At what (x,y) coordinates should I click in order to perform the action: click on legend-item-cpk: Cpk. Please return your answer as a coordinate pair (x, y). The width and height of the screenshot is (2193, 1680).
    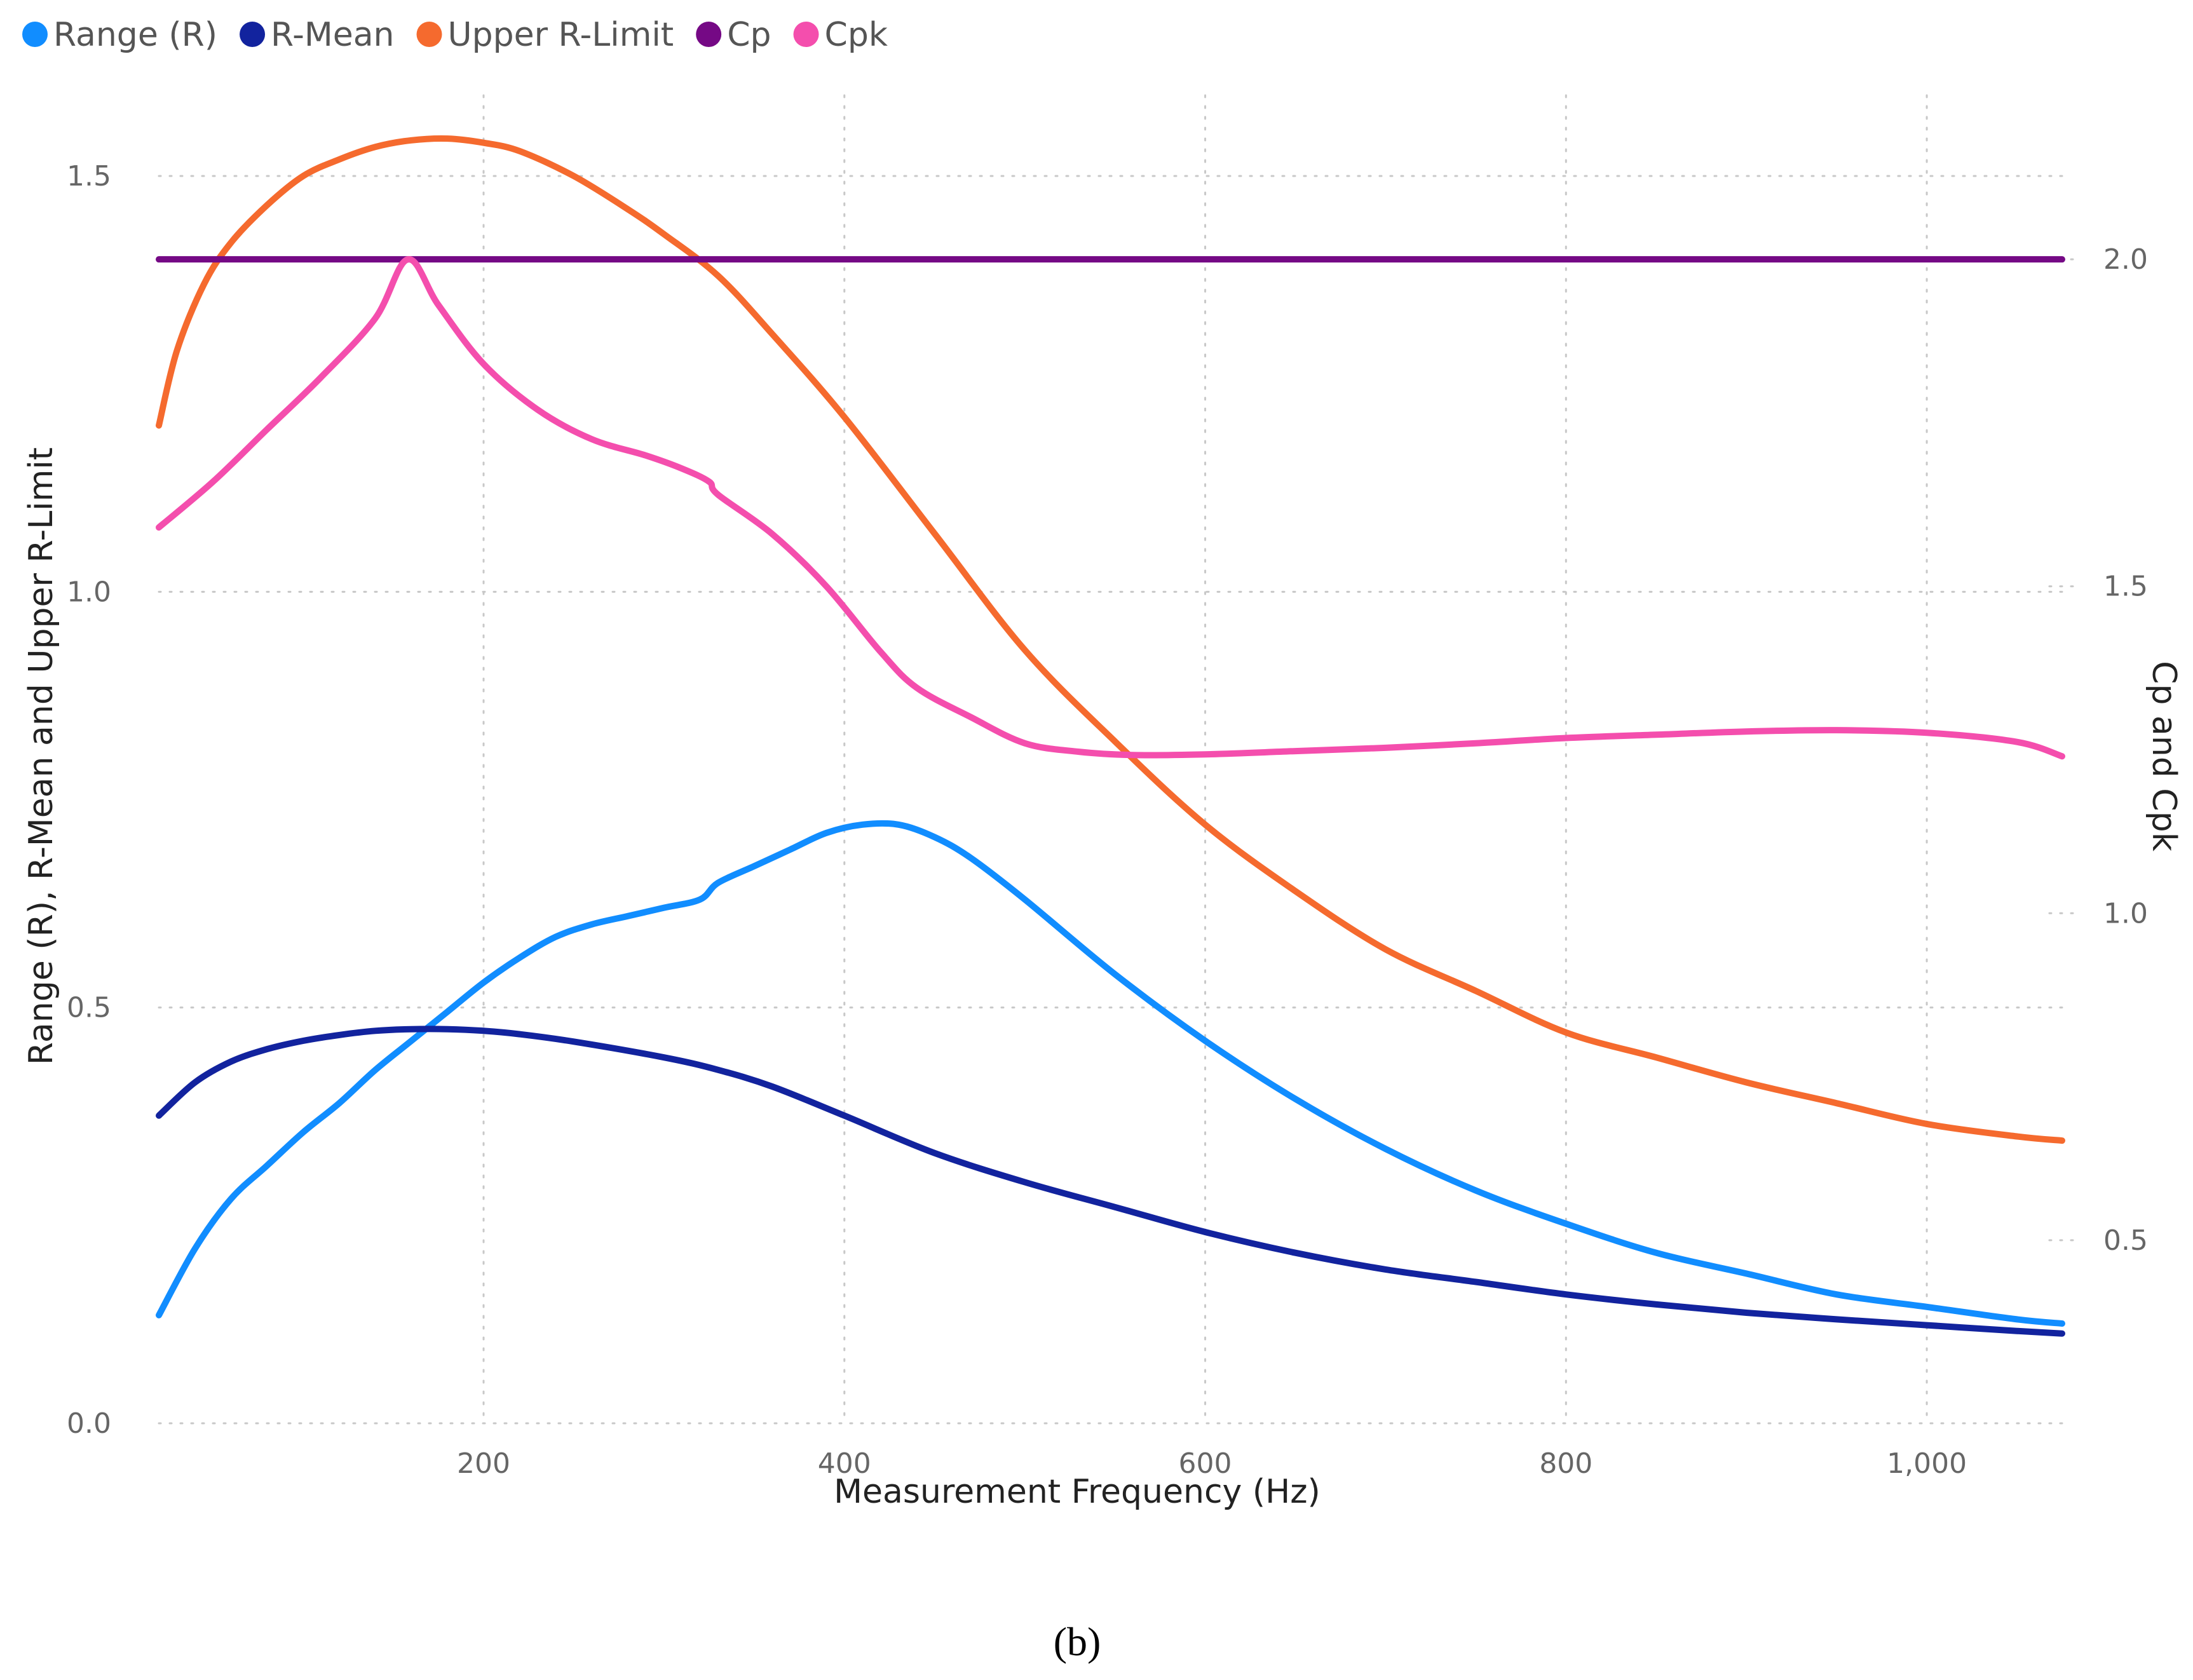
    Looking at the image, I should click on (840, 35).